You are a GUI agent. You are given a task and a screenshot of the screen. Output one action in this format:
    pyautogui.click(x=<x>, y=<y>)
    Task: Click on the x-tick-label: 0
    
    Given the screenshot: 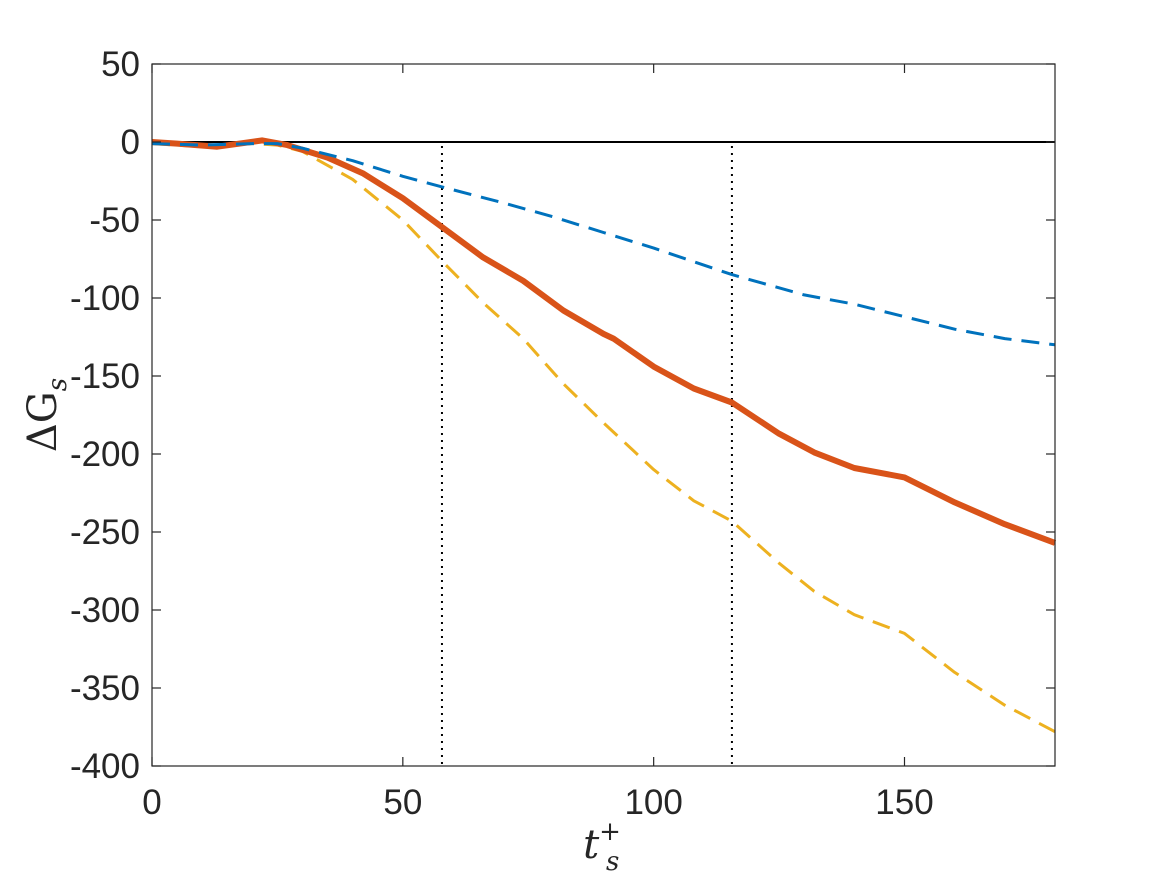 What is the action you would take?
    pyautogui.click(x=151, y=802)
    